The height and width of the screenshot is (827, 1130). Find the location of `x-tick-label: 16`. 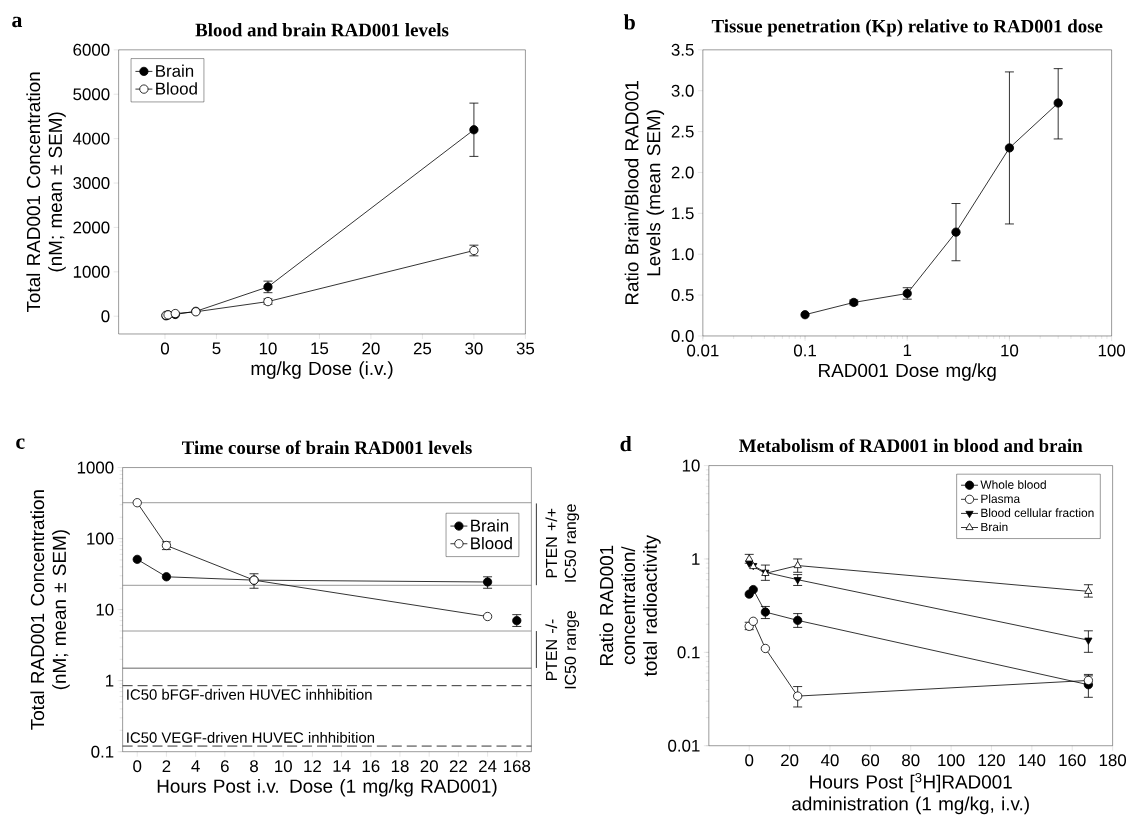

x-tick-label: 16 is located at coordinates (371, 765).